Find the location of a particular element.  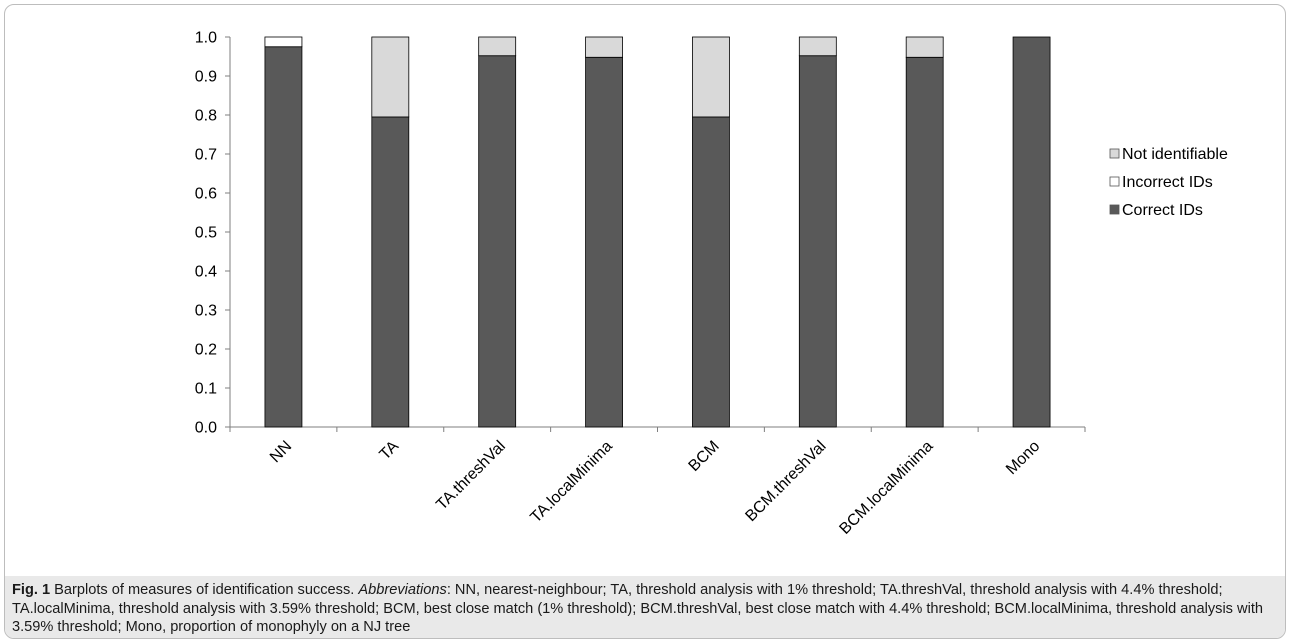

y-tick-label: 0.1 is located at coordinates (206, 389).